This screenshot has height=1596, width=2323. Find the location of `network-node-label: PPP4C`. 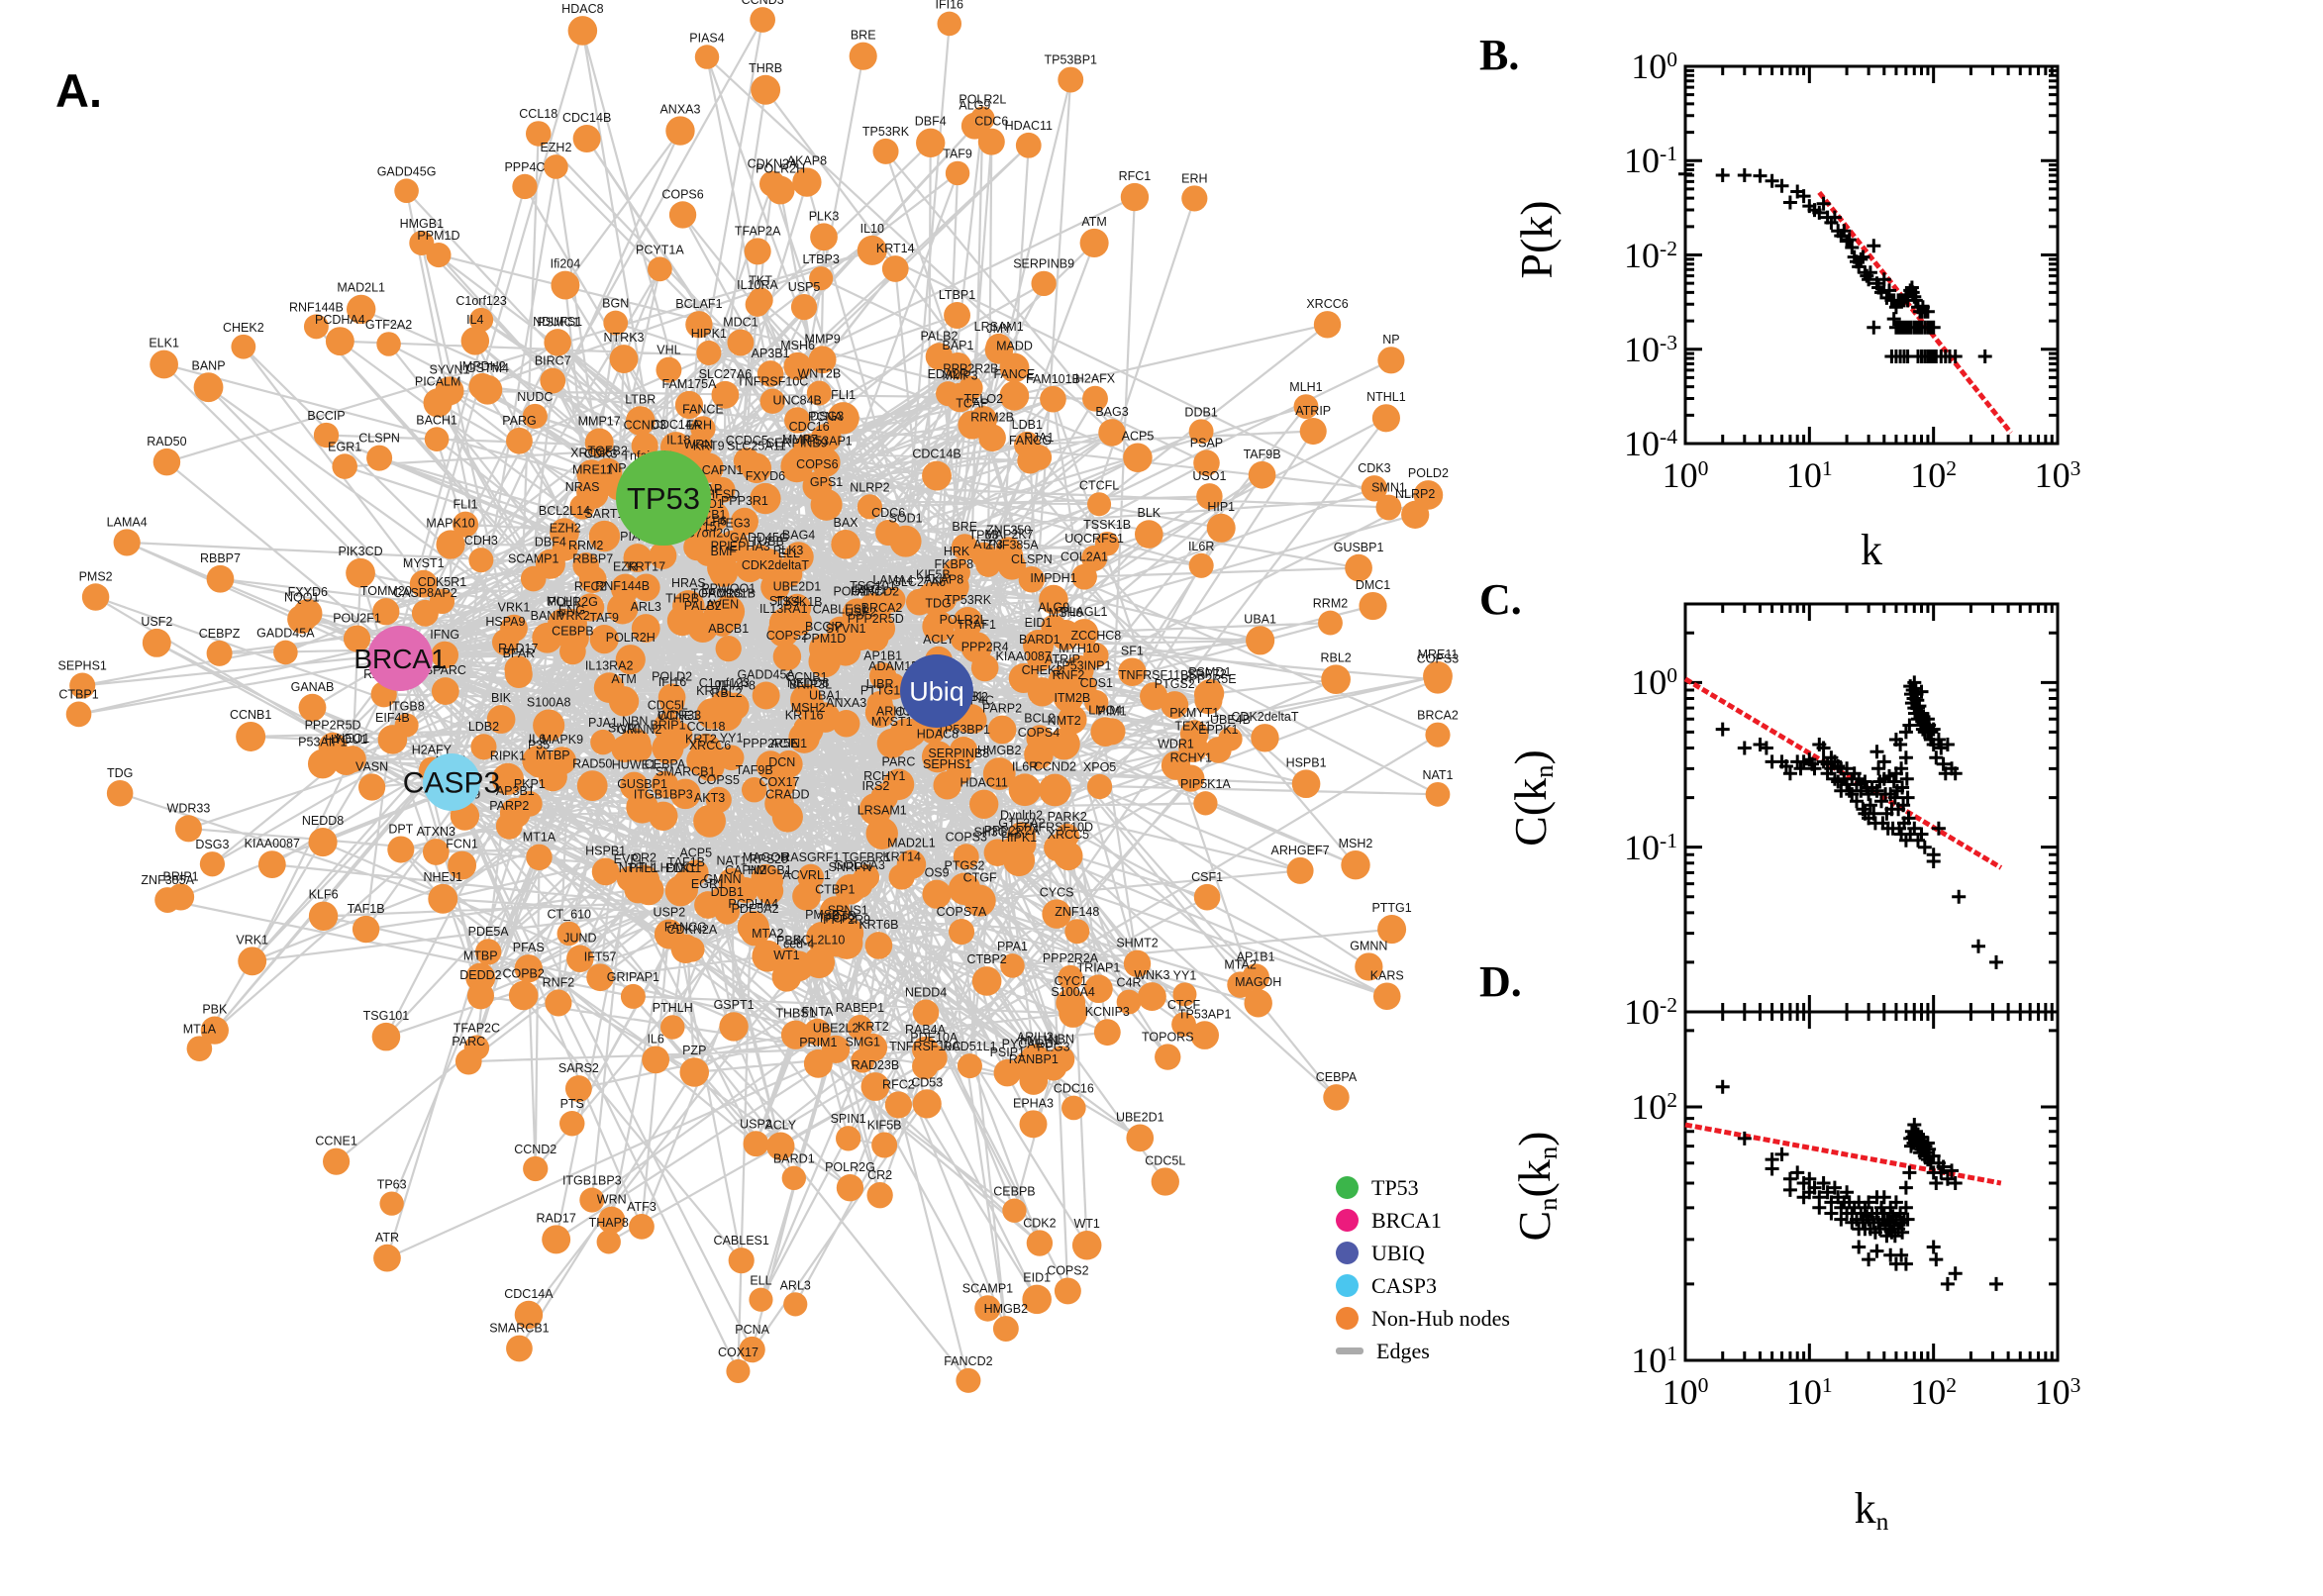

network-node-label: PPP4C is located at coordinates (525, 167).